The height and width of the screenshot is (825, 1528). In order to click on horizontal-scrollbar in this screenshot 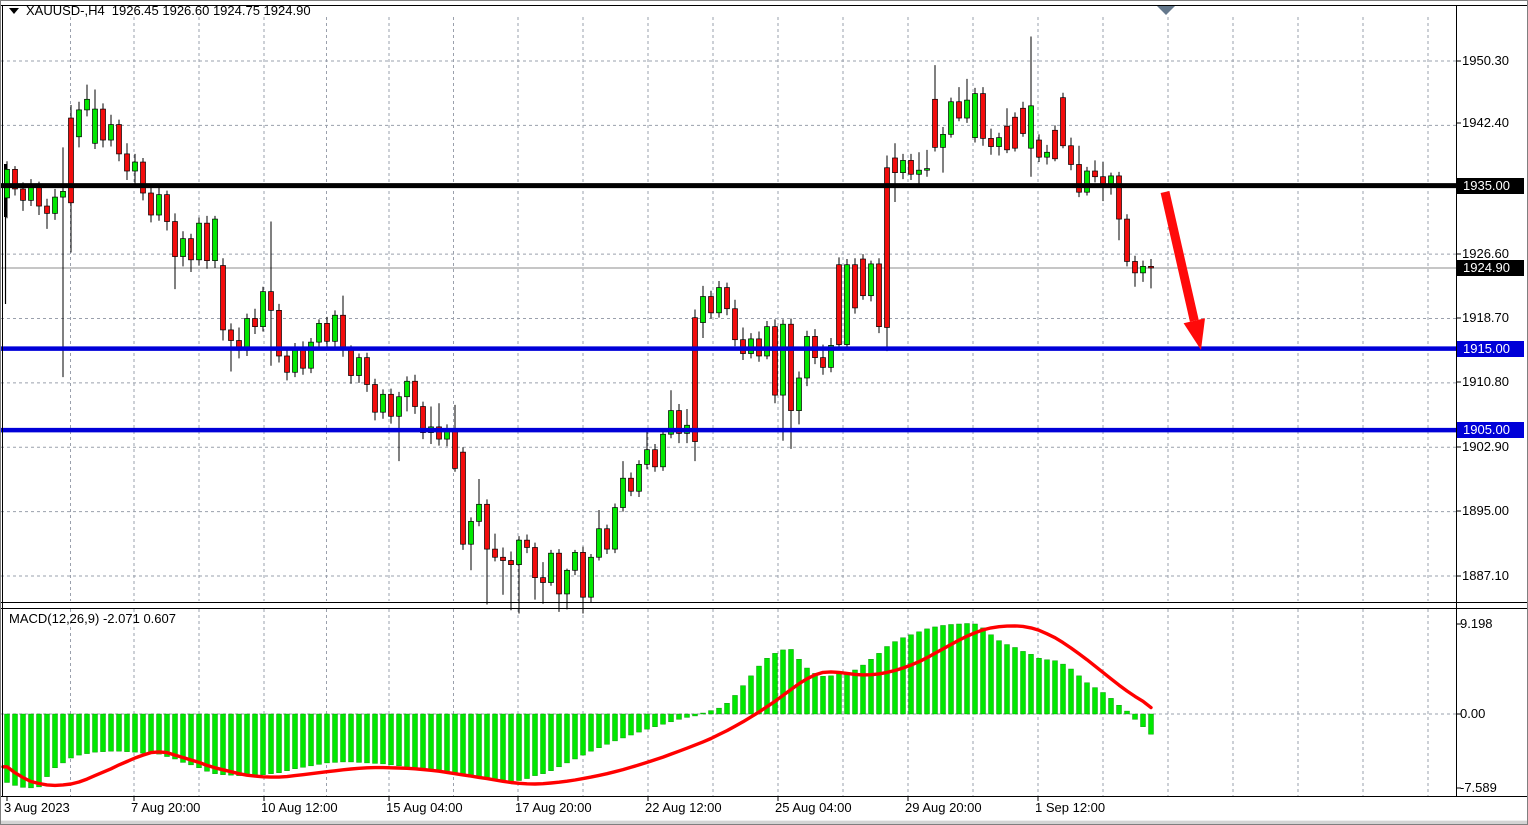, I will do `click(764, 822)`.